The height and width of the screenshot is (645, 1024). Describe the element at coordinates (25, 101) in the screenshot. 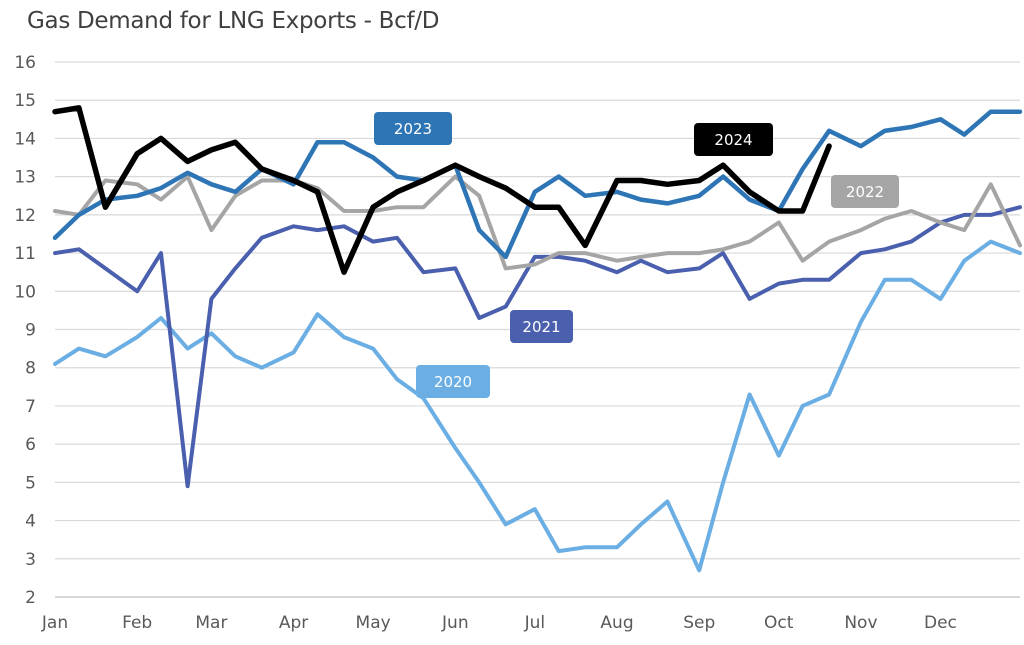

I see `y-tick-label: 15` at that location.